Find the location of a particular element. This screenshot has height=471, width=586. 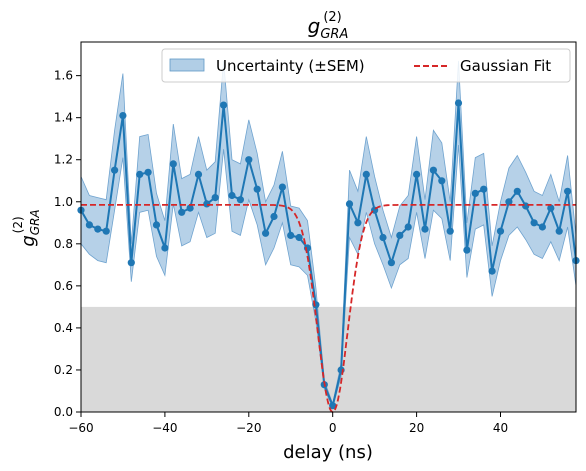

x-axis-label: delay (ns) is located at coordinates (328, 452).